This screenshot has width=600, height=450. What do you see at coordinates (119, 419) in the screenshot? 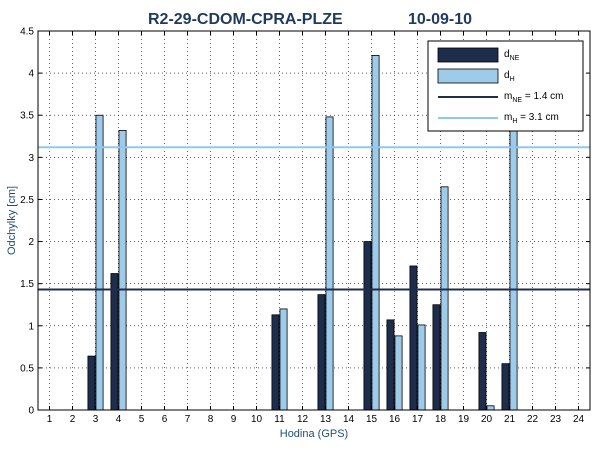
I see `x-tick-label: 4` at bounding box center [119, 419].